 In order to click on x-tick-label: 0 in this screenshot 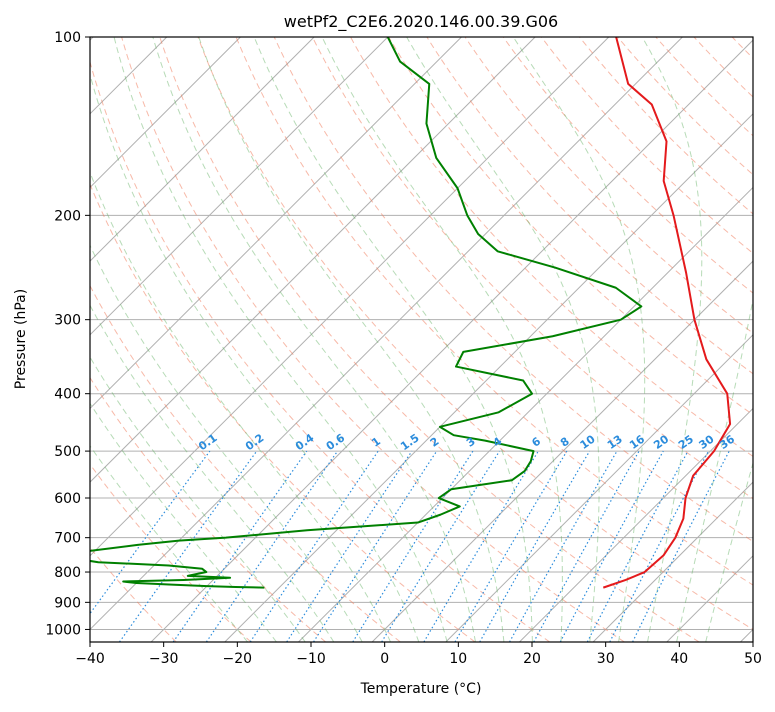, I will do `click(384, 659)`.